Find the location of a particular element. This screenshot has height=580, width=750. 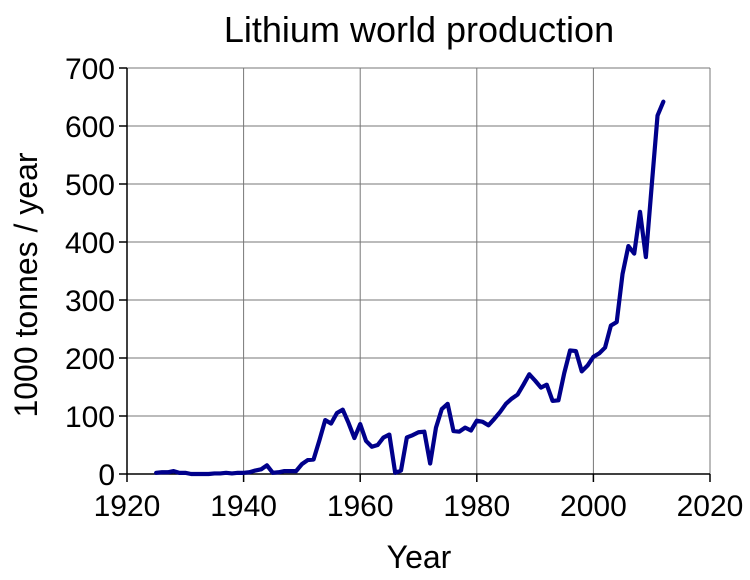

x-axis-label: Year is located at coordinates (419, 557).